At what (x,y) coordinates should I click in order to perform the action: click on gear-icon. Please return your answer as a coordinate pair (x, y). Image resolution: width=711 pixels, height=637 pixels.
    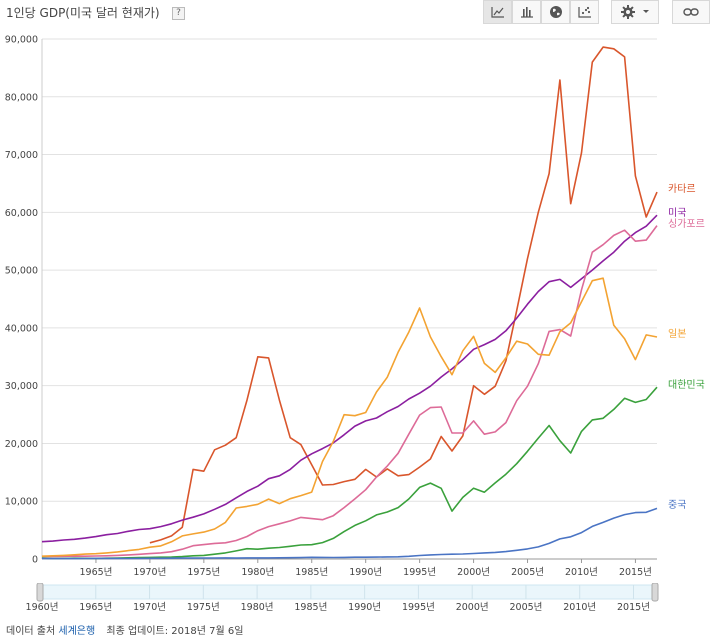
    Looking at the image, I should click on (628, 12).